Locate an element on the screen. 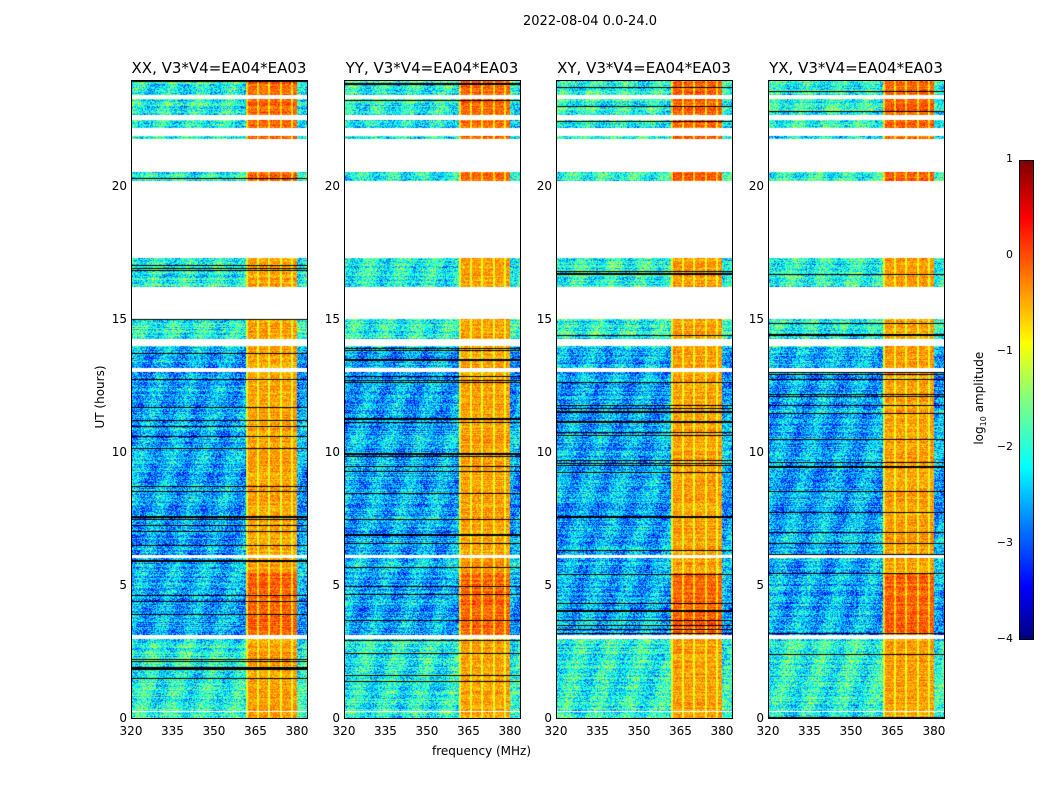  colorbar is located at coordinates (1026, 400).